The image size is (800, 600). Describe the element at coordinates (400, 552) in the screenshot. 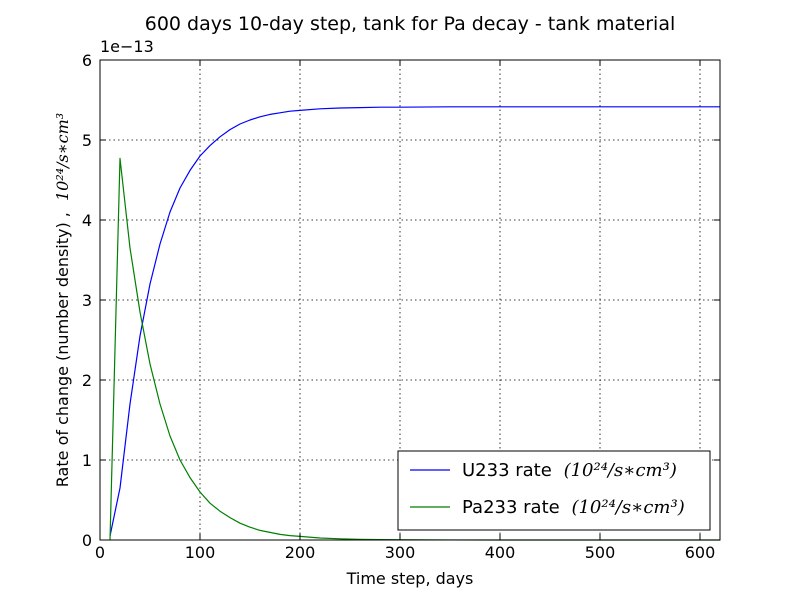

I see `x-tick-label: 300` at that location.